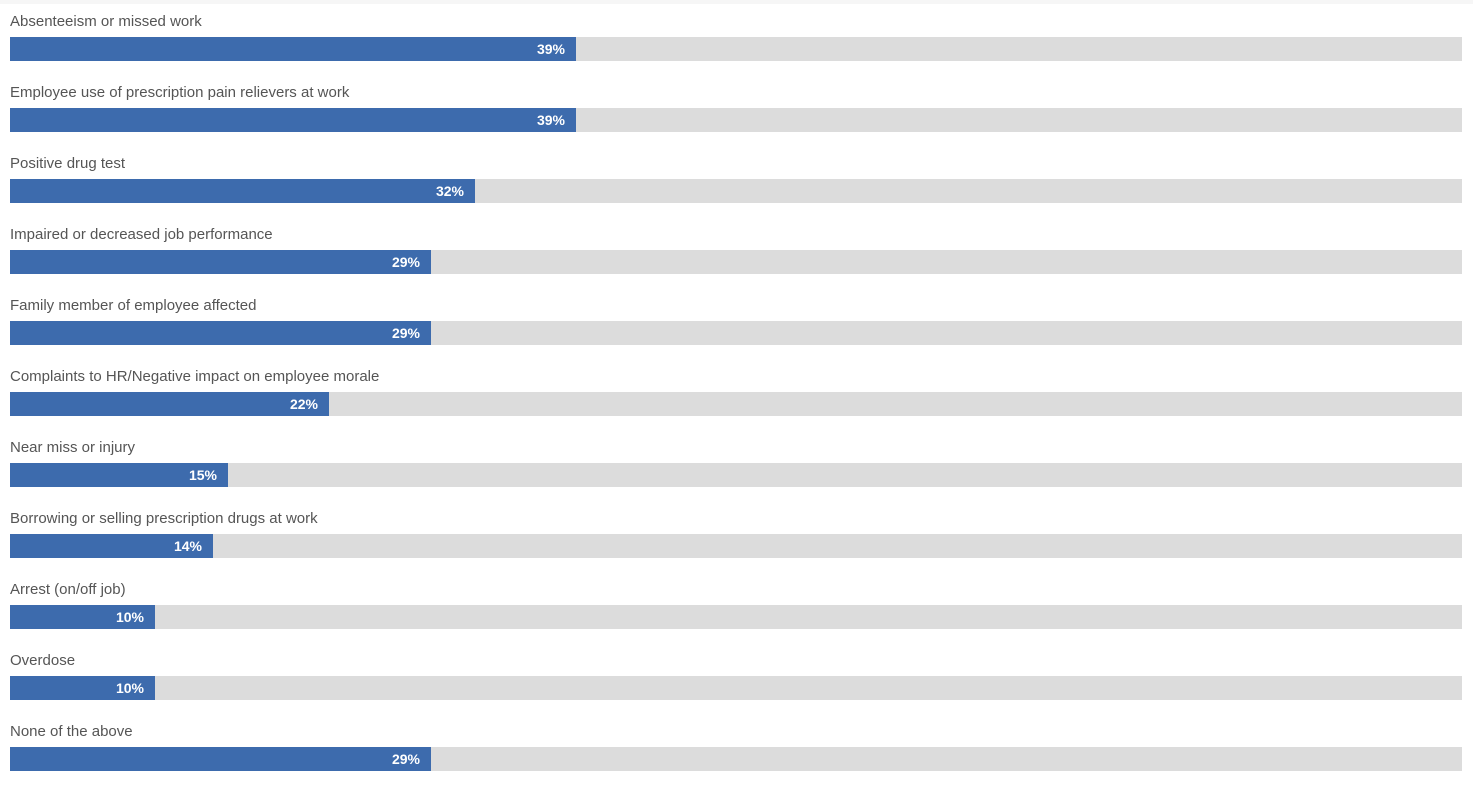 This screenshot has height=792, width=1473. I want to click on bar-track: 14%, so click(736, 546).